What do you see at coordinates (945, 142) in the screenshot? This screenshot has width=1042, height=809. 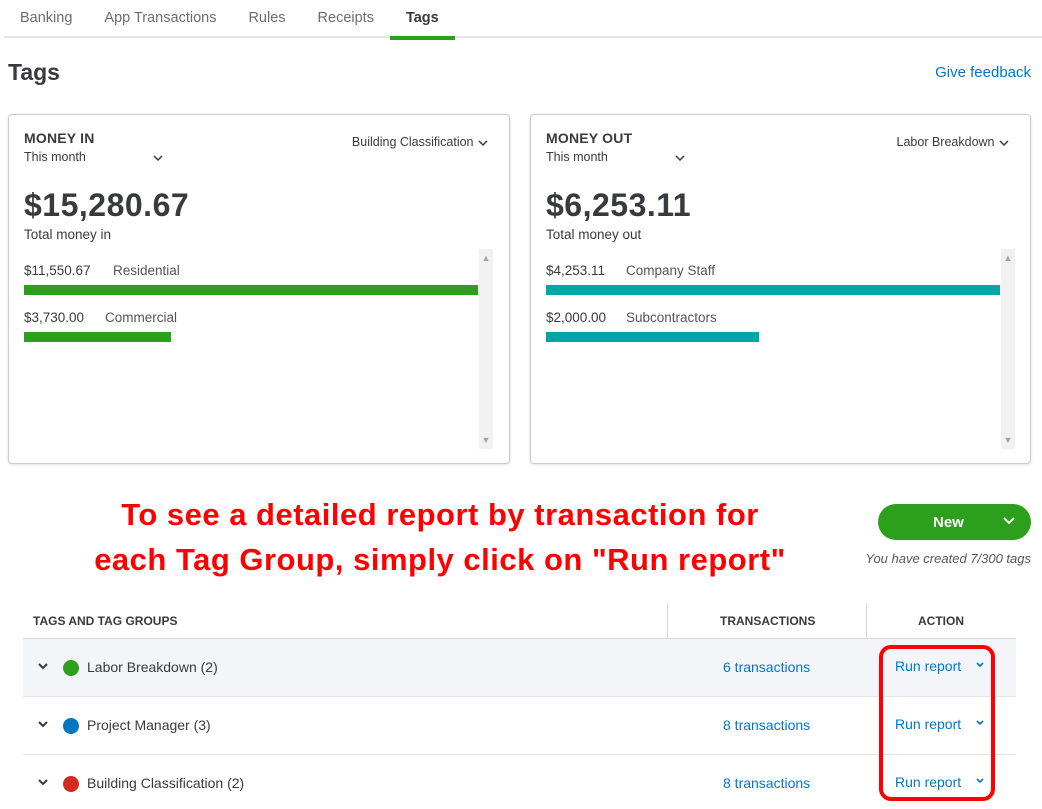 I see `tag-group-label: Labor Breakdown` at bounding box center [945, 142].